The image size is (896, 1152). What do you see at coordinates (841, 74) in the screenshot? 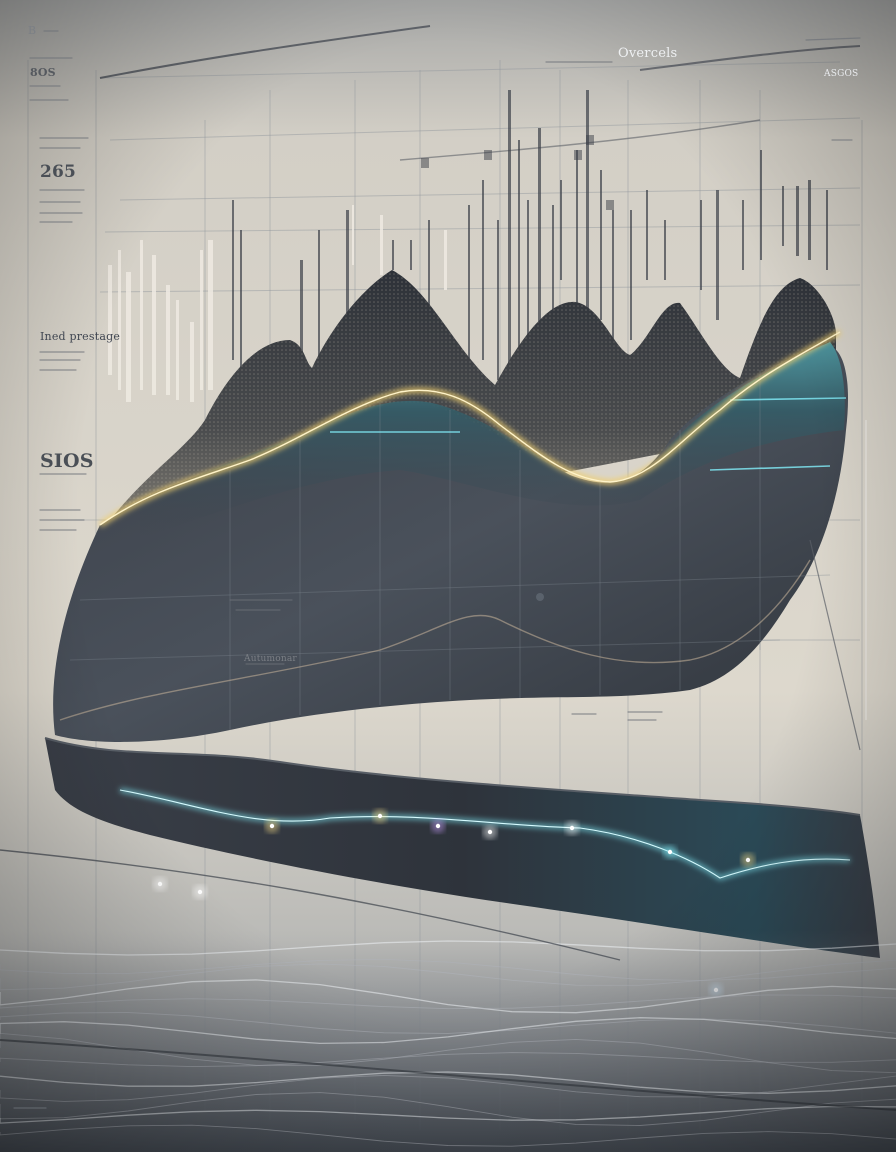
I see `header-right-label: ASGOS` at bounding box center [841, 74].